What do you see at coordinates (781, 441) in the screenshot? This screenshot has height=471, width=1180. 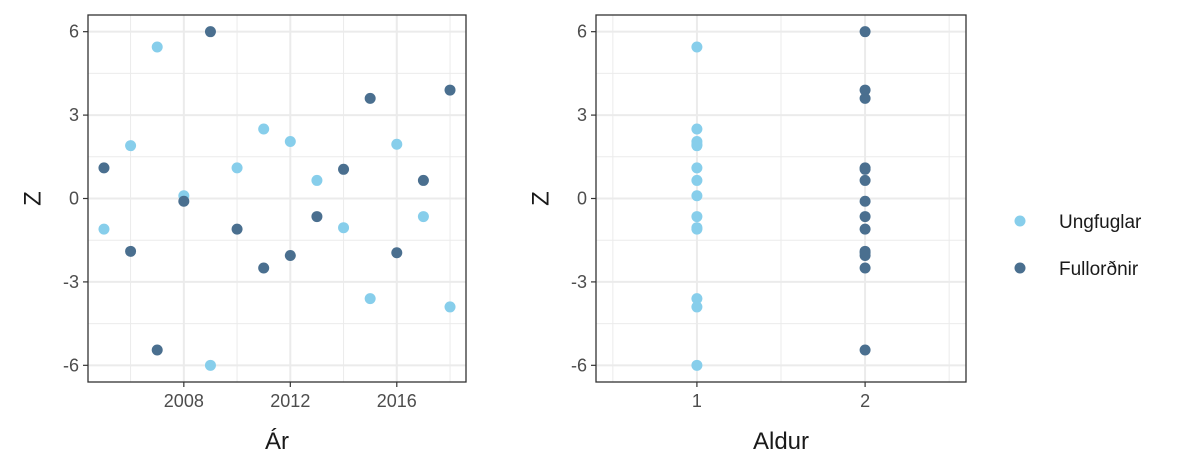 I see `x-axis-title: Aldur` at bounding box center [781, 441].